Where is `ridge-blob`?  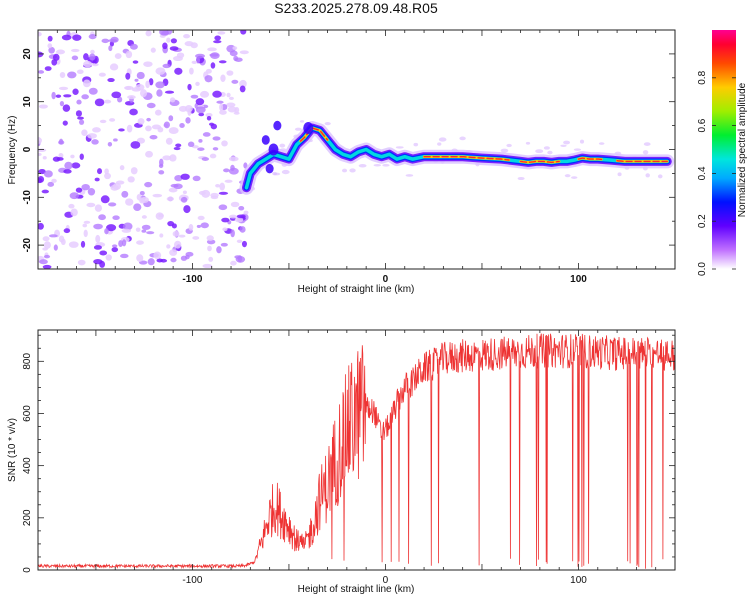
ridge-blob is located at coordinates (273, 149).